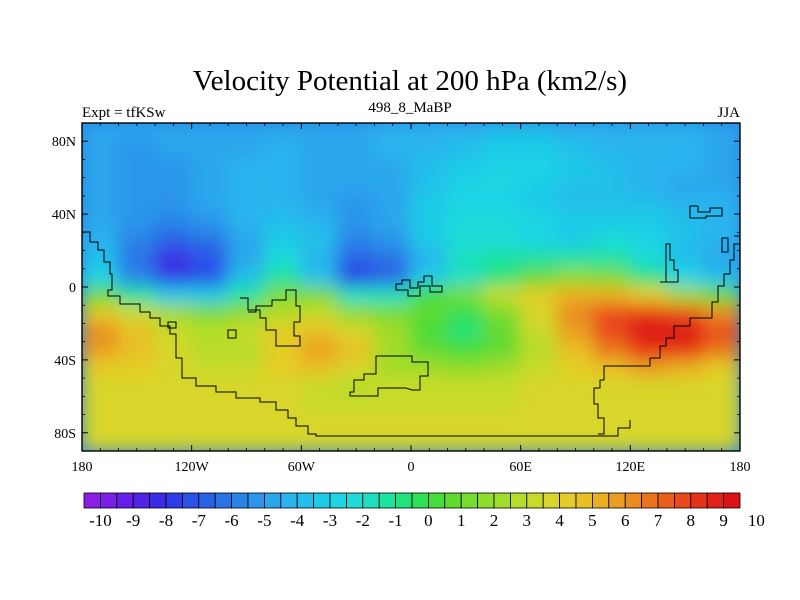 The image size is (800, 600). What do you see at coordinates (592, 520) in the screenshot?
I see `colorbar-label: 5` at bounding box center [592, 520].